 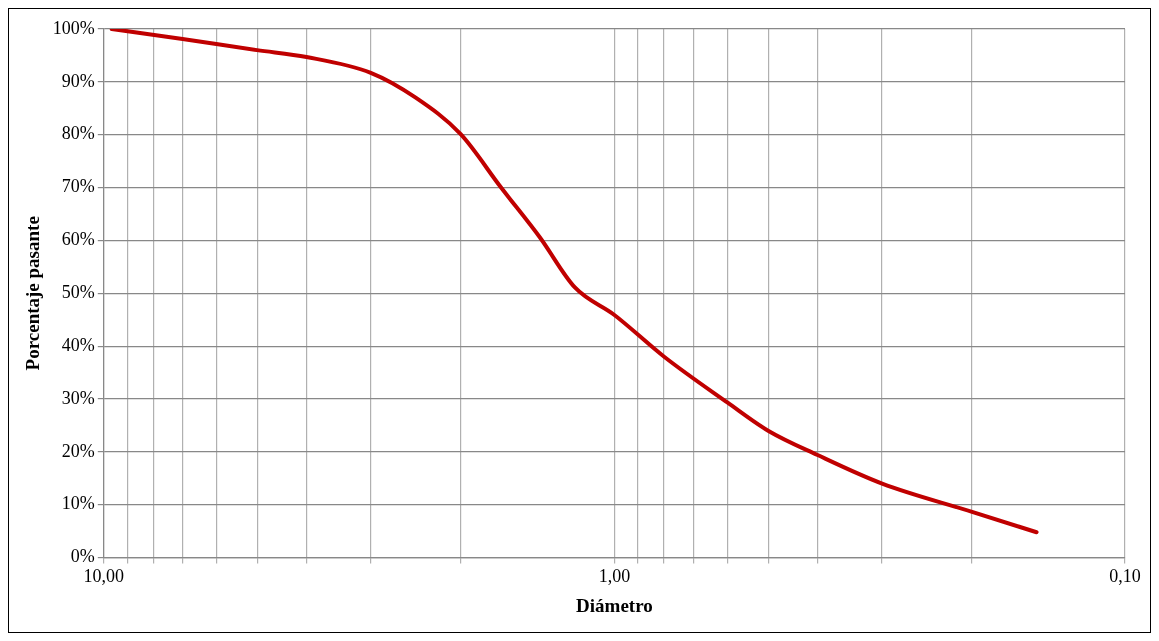 What do you see at coordinates (78, 186) in the screenshot?
I see `y-tick-label: 70%` at bounding box center [78, 186].